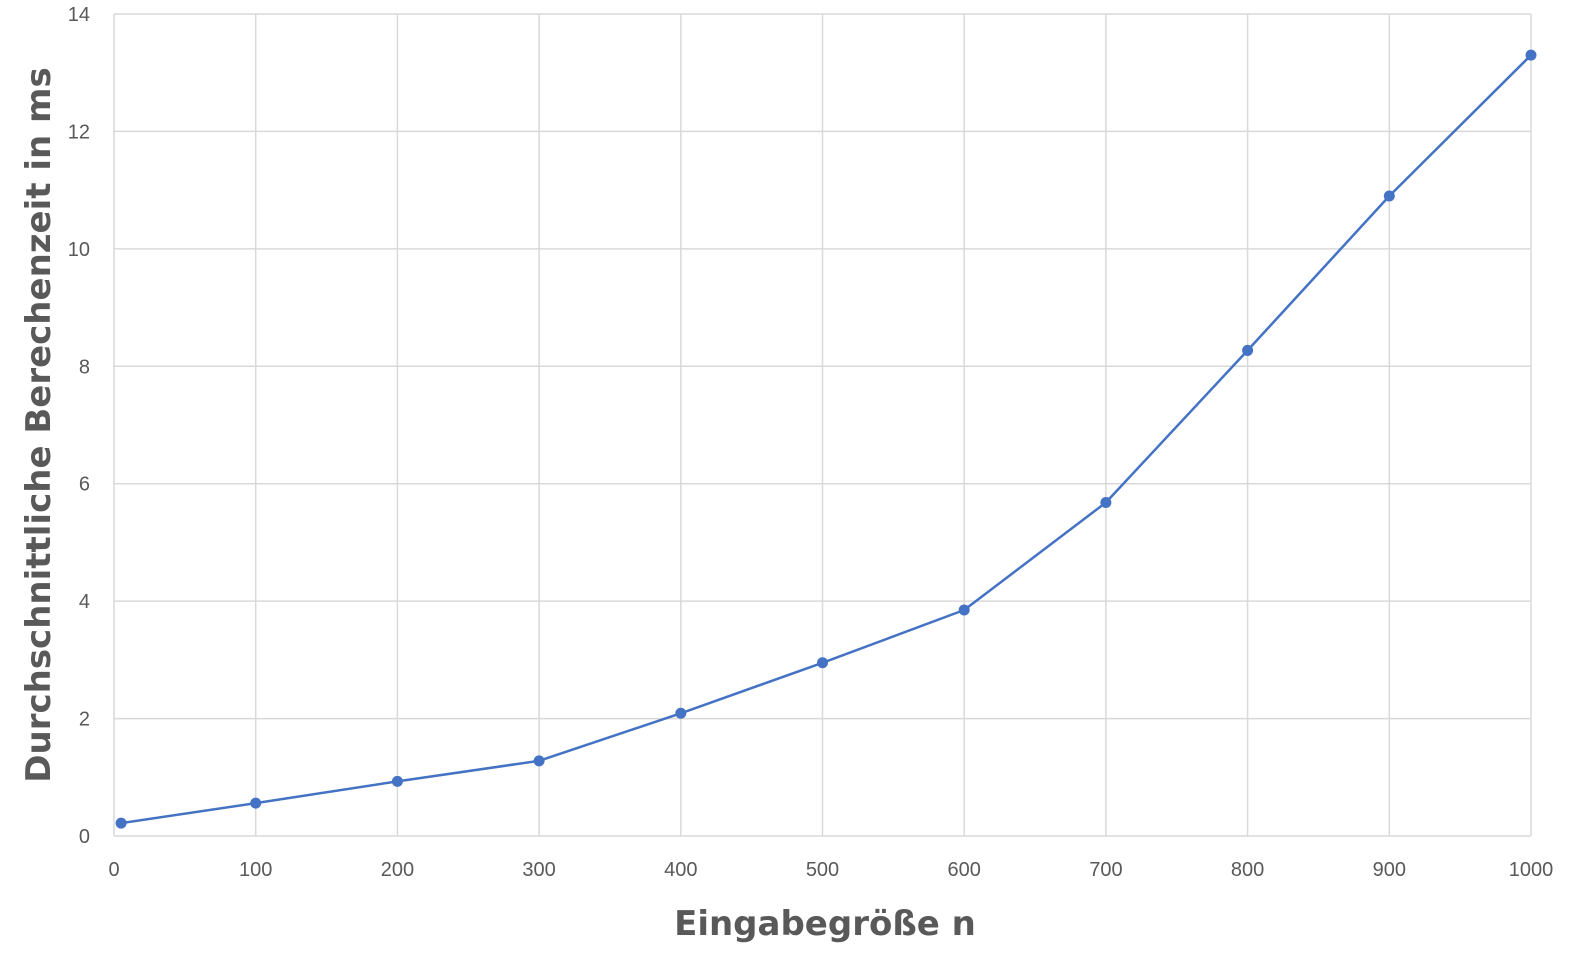 The image size is (1588, 964). I want to click on x-tick-label: 800, so click(1247, 870).